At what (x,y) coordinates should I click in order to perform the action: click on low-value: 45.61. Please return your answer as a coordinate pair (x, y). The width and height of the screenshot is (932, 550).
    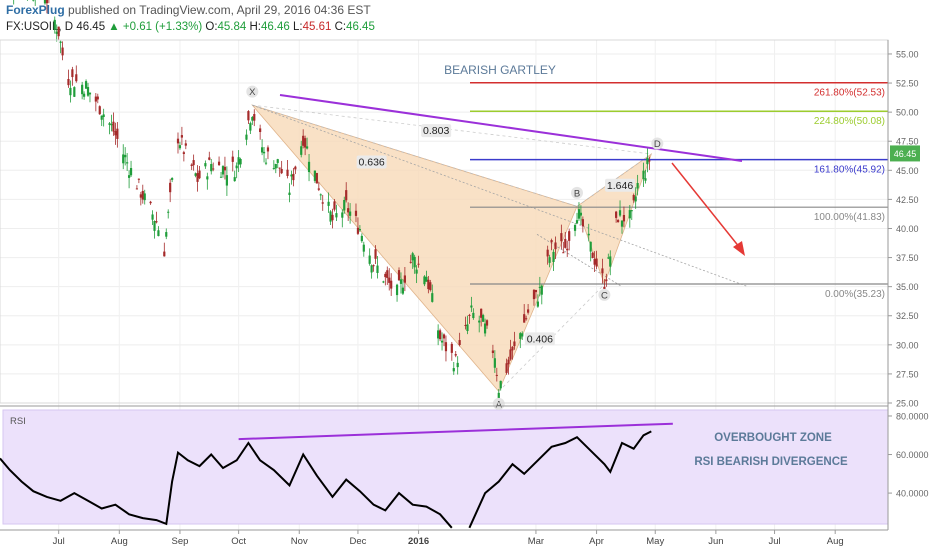
    Looking at the image, I should click on (317, 27).